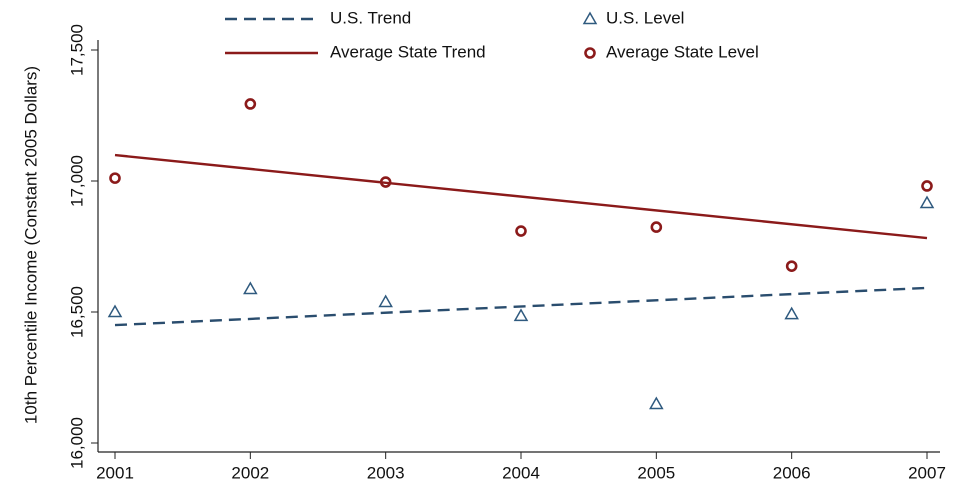 This screenshot has width=965, height=493. What do you see at coordinates (76, 312) in the screenshot?
I see `y-tick-label: 16,500` at bounding box center [76, 312].